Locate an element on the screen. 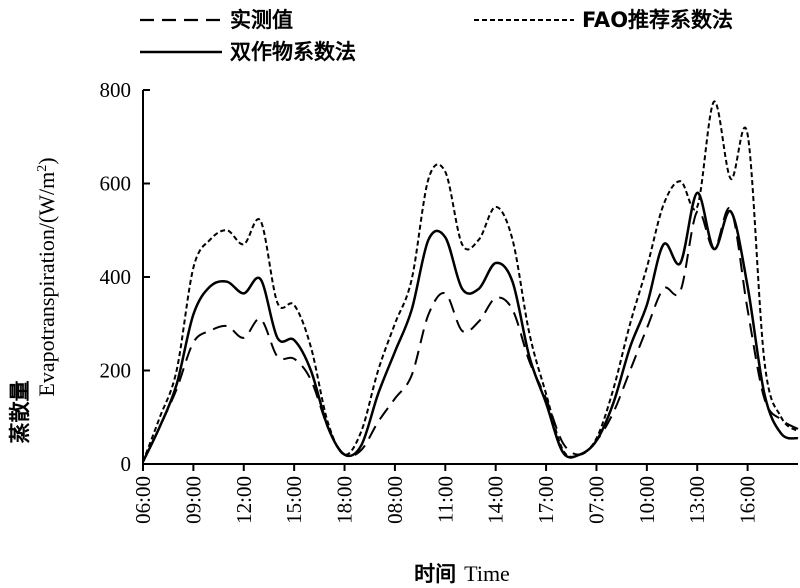 This screenshot has width=800, height=588. x-tick-label: 12:00 is located at coordinates (244, 500).